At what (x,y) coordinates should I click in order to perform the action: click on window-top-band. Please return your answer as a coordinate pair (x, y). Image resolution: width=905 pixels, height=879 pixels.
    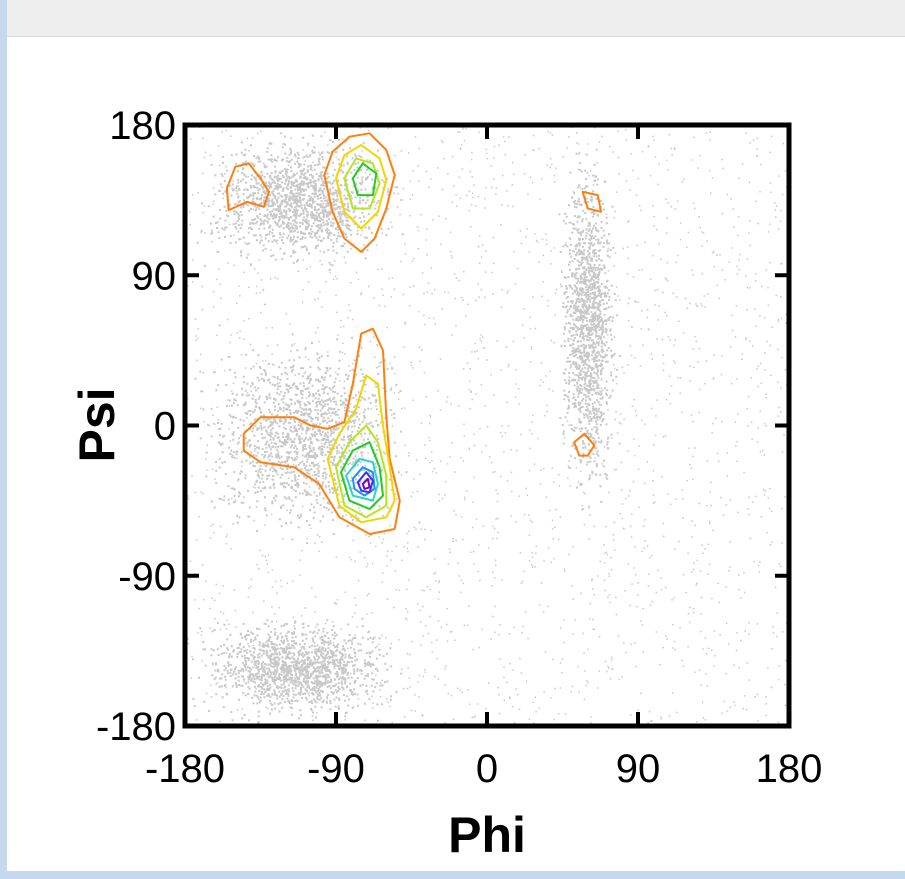
    Looking at the image, I should click on (456, 18).